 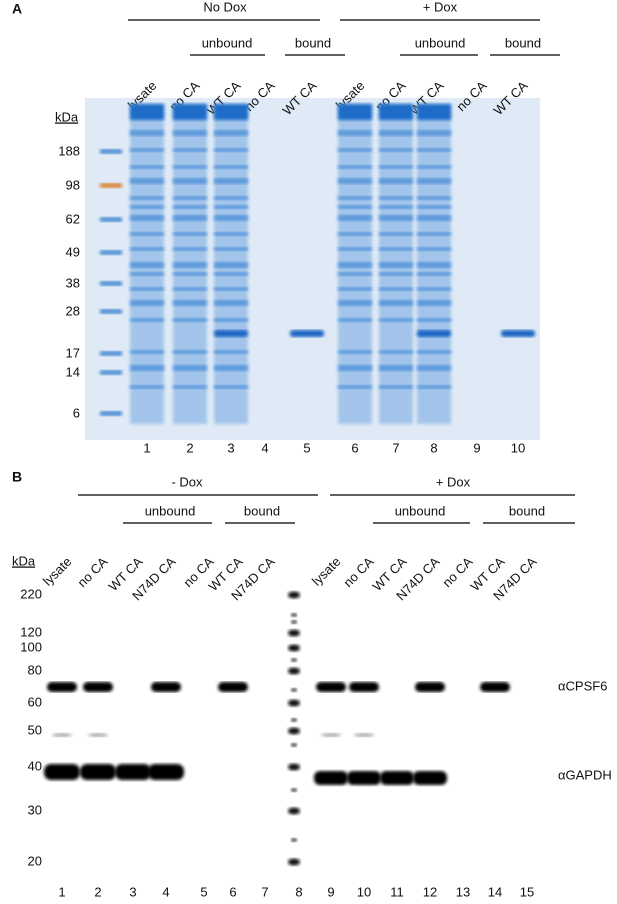 I want to click on panel-label: B, so click(x=17, y=477).